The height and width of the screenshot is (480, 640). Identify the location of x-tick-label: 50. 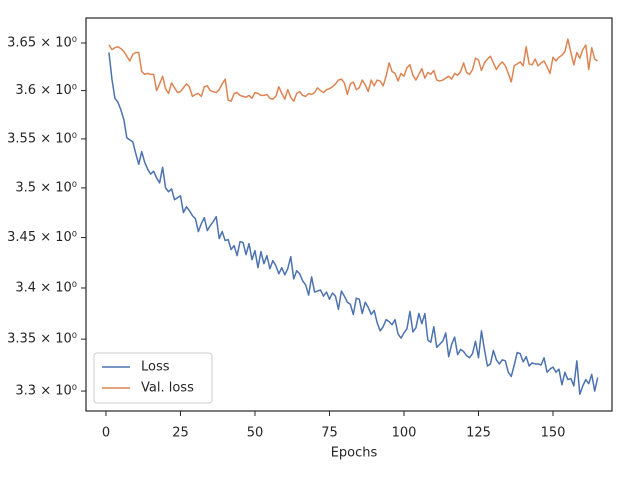
(255, 433).